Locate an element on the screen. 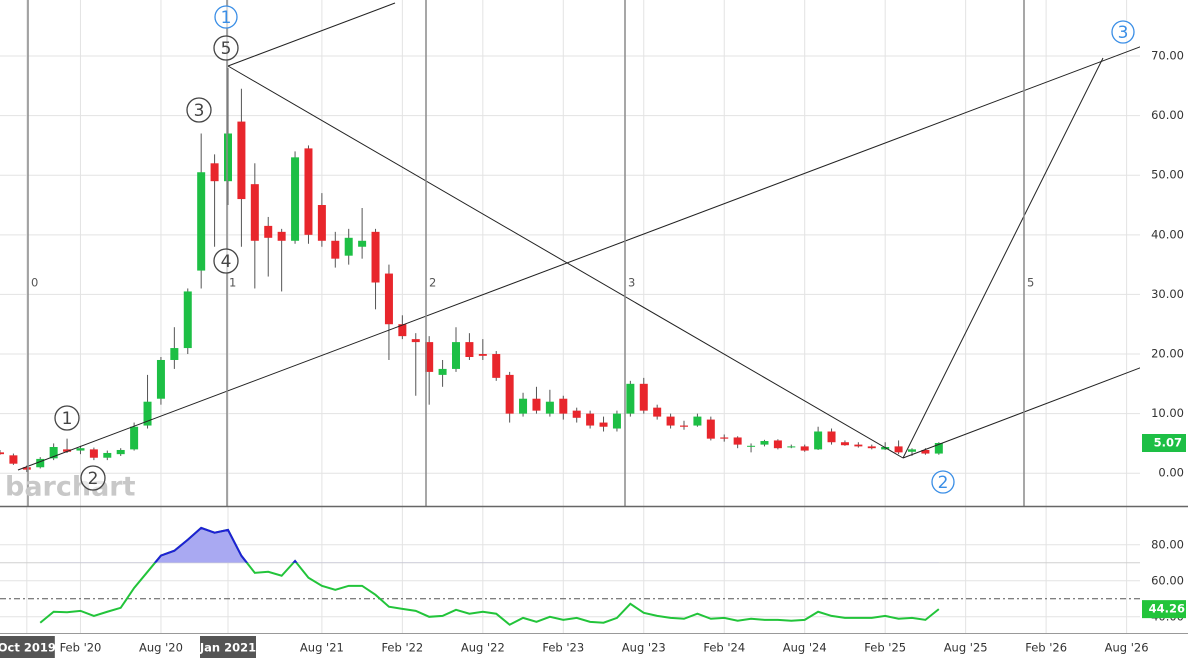 The height and width of the screenshot is (666, 1188). x-tick-label: Aug '24 is located at coordinates (805, 648).